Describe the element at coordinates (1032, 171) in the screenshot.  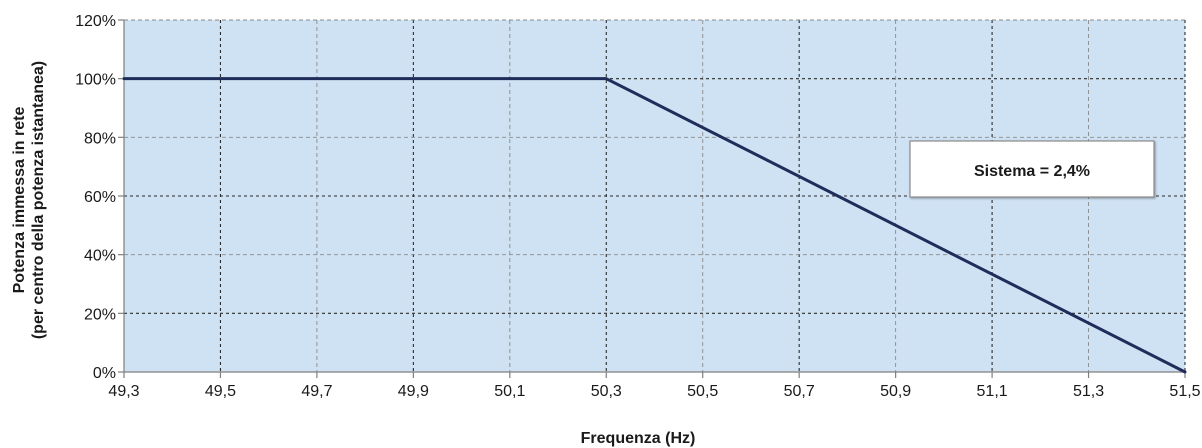
I see `annotation-text: Sistema = 2,4%` at that location.